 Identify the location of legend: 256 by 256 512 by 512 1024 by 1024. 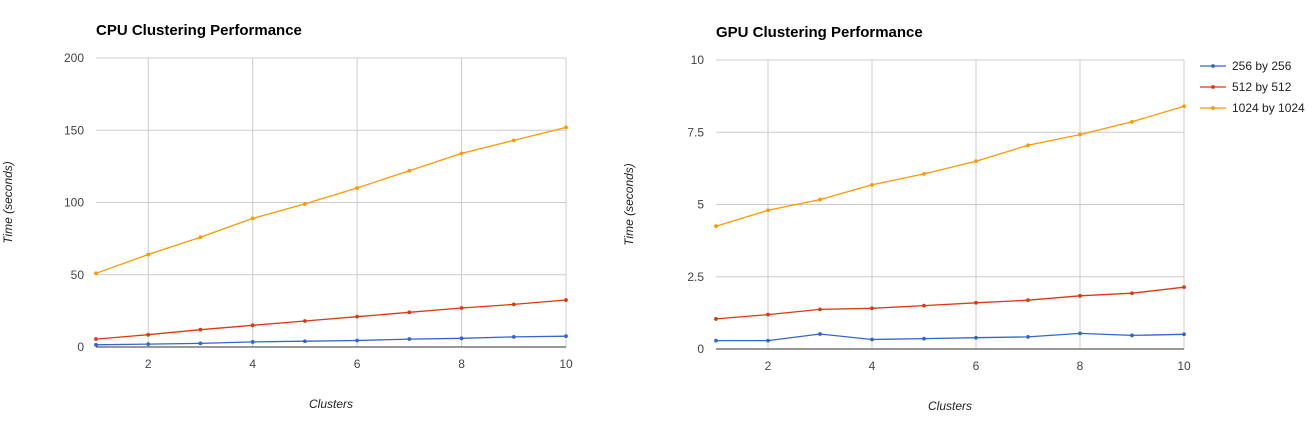
(1252, 87).